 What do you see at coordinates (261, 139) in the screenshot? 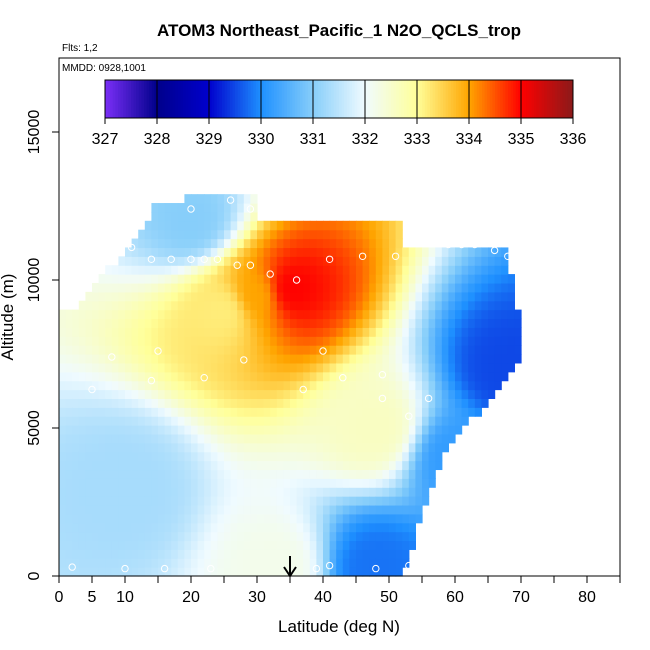
I see `colorbar-tick-label: 330` at bounding box center [261, 139].